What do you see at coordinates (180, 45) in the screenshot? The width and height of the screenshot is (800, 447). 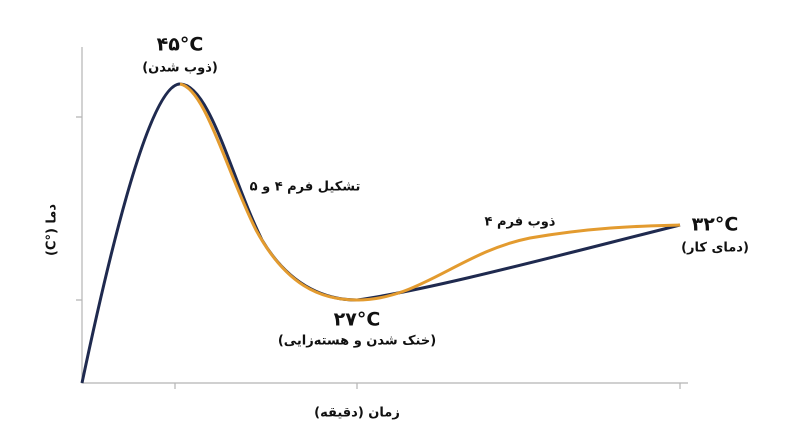 I see `peak-temperature: ۴۵°C` at bounding box center [180, 45].